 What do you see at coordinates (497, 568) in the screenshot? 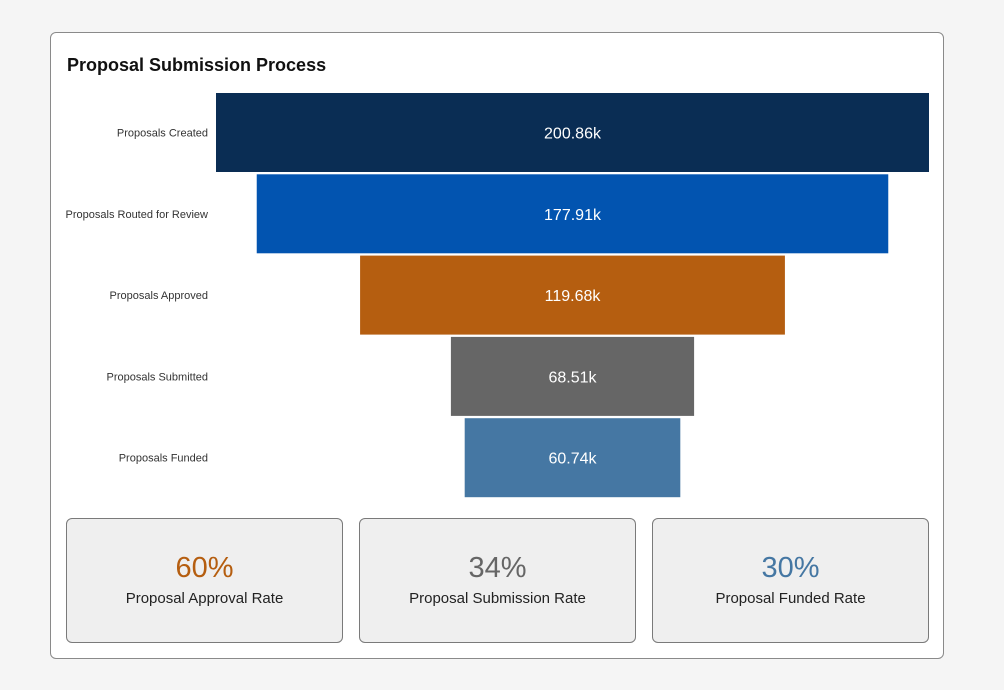
I see `kpi-value: 34%` at bounding box center [497, 568].